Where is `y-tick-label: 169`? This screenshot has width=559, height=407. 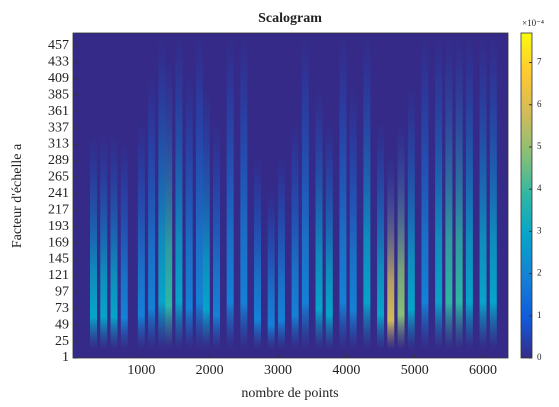
y-tick-label: 169 is located at coordinates (58, 242).